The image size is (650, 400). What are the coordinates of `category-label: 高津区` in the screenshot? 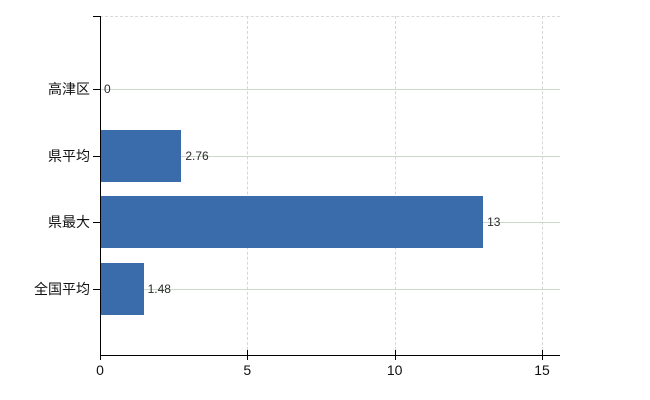 It's located at (69, 89).